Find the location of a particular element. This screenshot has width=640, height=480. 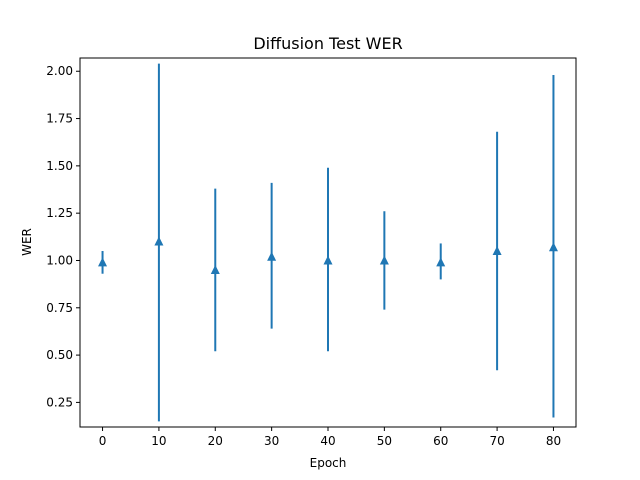

x-tick-label: 20 is located at coordinates (215, 441).